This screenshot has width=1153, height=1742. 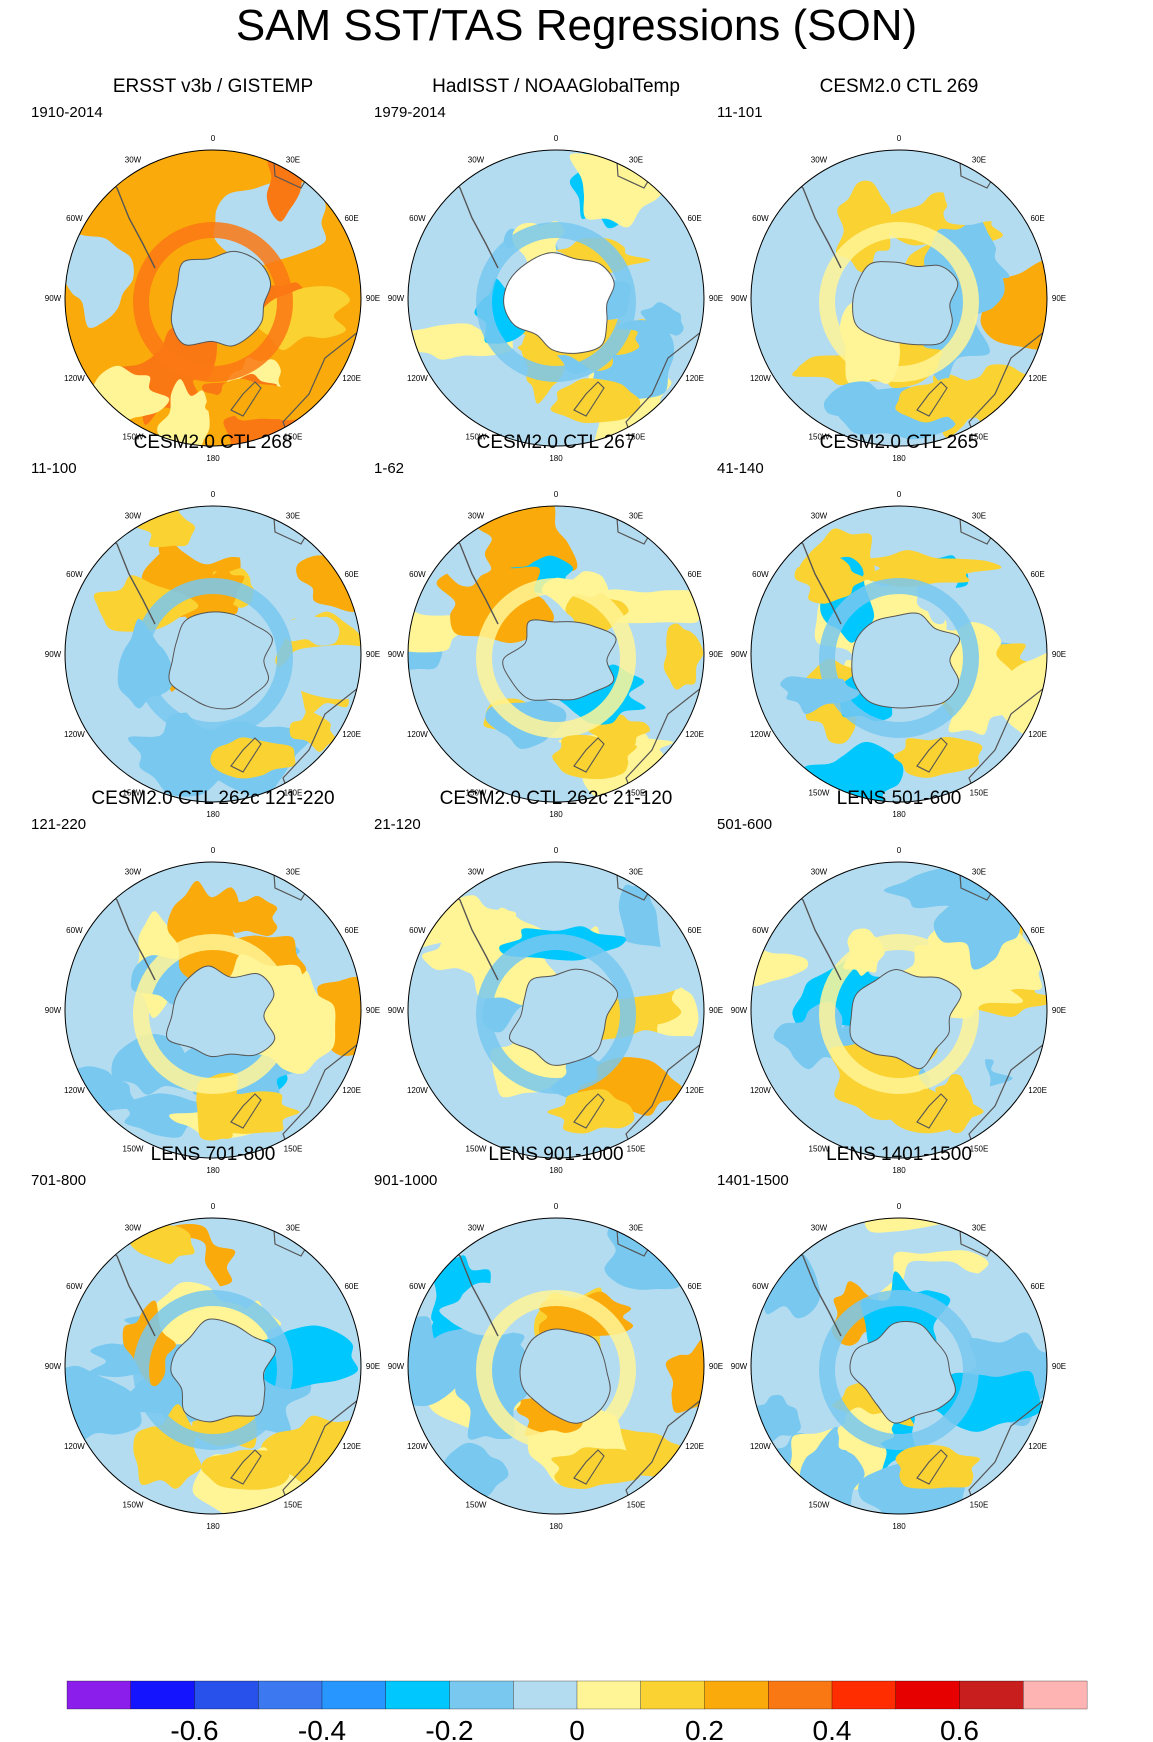 I want to click on panel-title: ERSST v3b / GISTEMP, so click(x=213, y=86).